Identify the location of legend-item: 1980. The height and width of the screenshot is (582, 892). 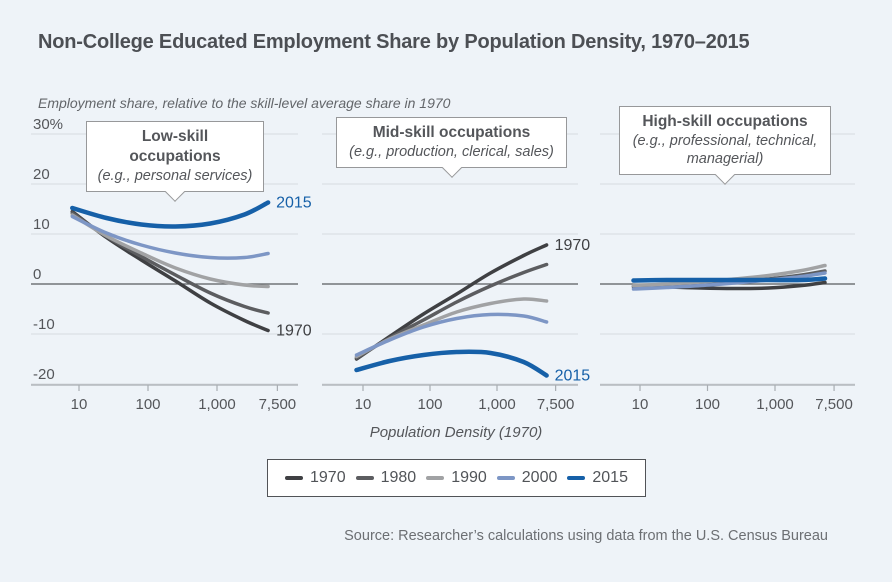
(386, 478).